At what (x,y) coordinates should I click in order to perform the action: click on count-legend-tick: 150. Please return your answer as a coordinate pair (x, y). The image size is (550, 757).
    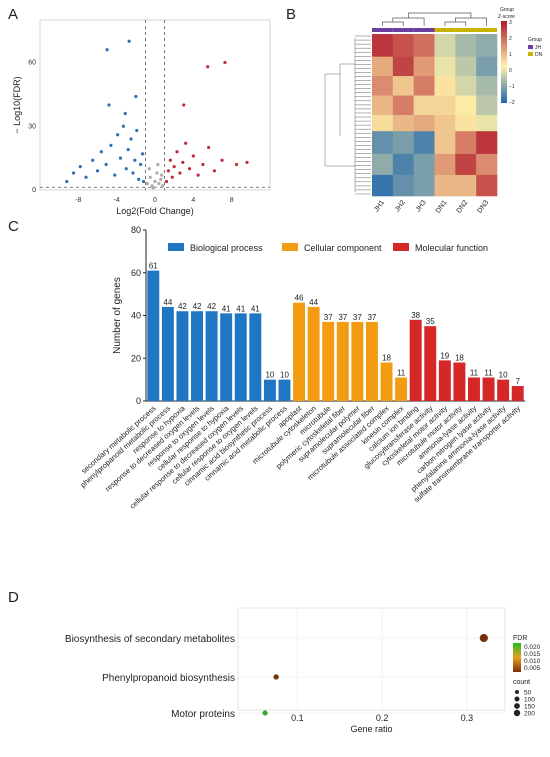
    Looking at the image, I should click on (529, 707).